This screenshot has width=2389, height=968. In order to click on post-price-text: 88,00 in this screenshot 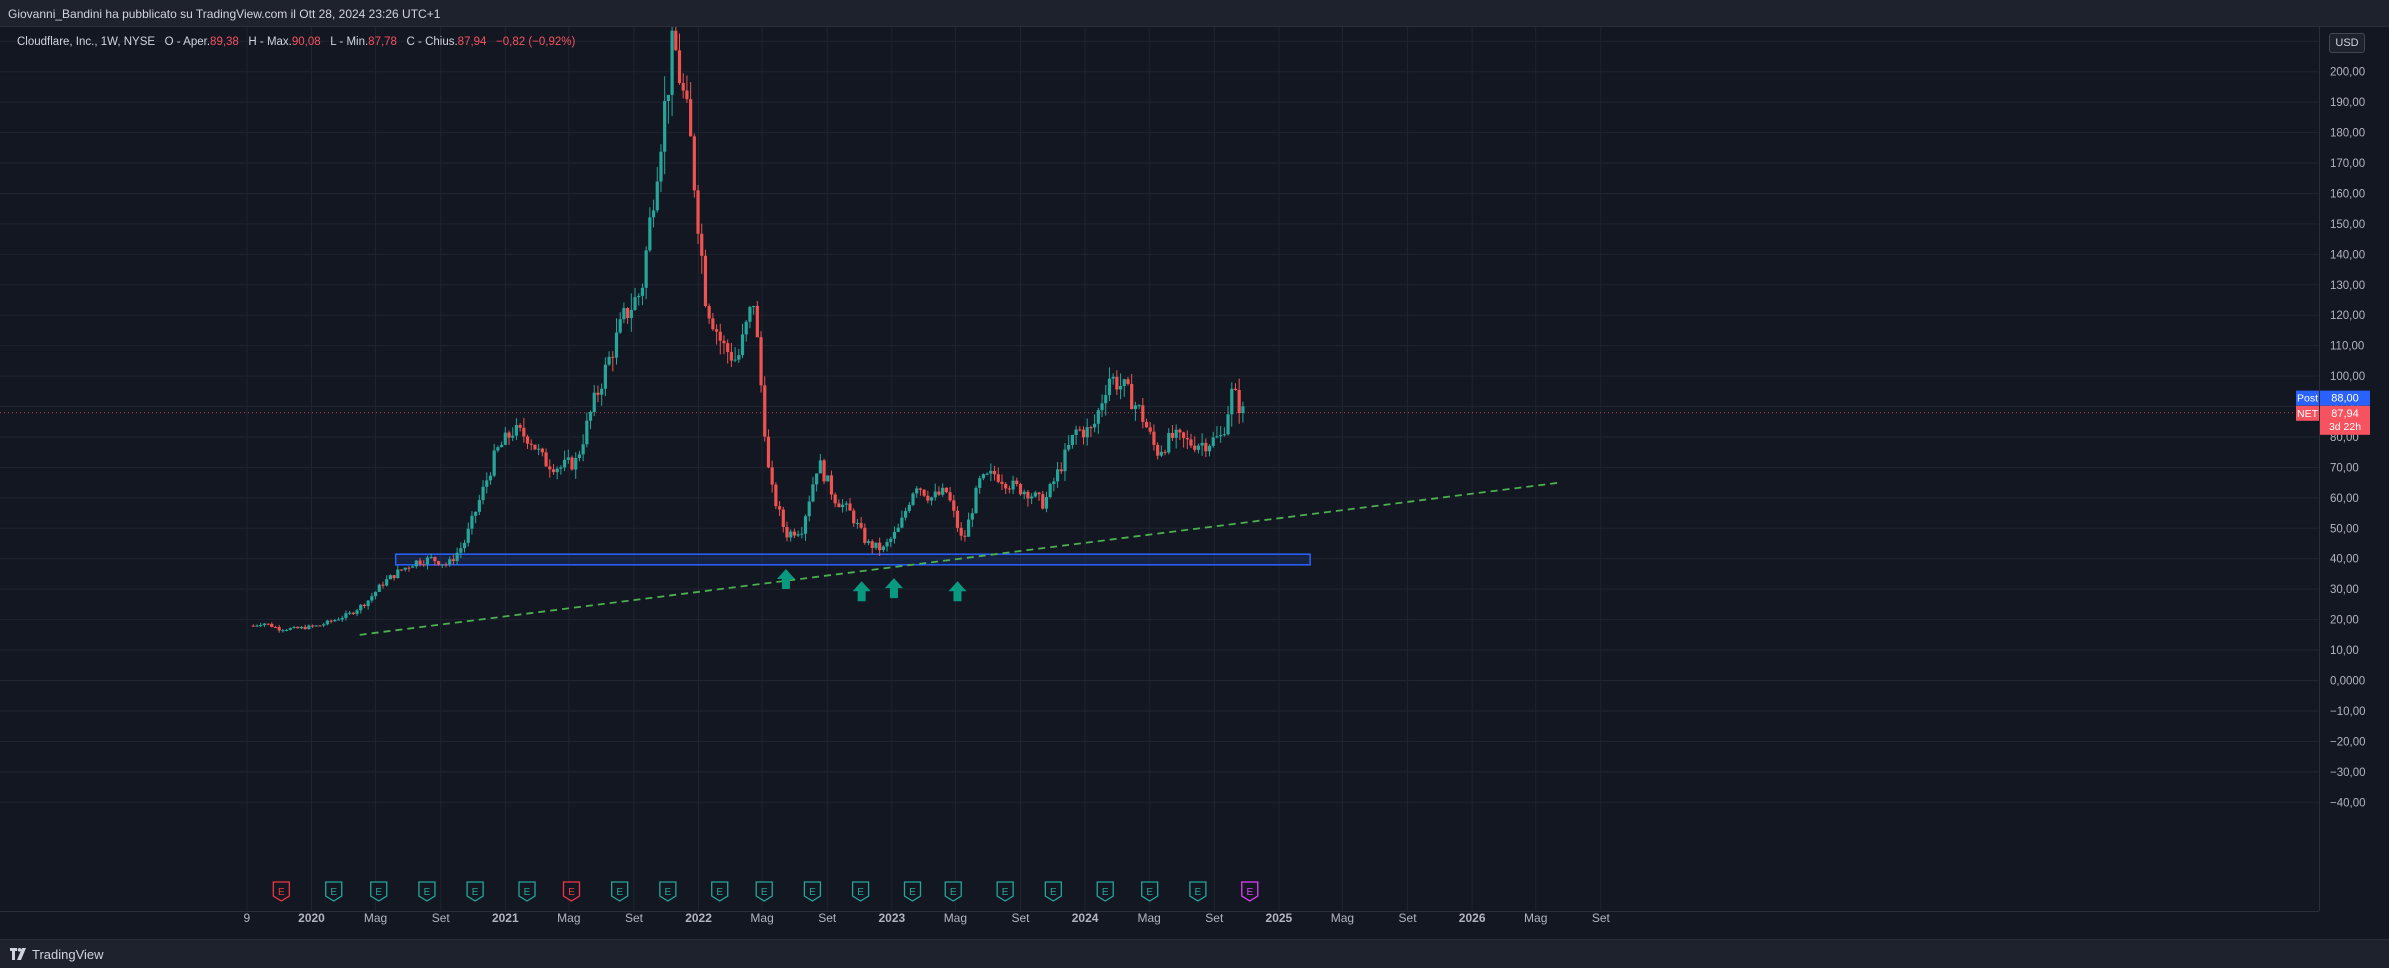, I will do `click(2345, 399)`.